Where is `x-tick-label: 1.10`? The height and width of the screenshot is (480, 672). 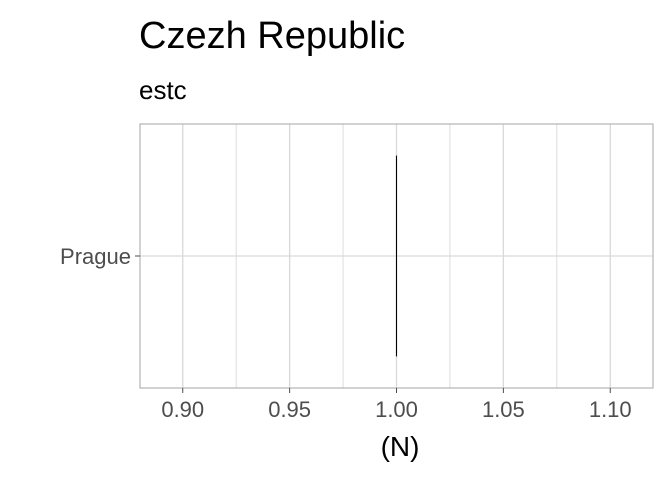
x-tick-label: 1.10 is located at coordinates (610, 409).